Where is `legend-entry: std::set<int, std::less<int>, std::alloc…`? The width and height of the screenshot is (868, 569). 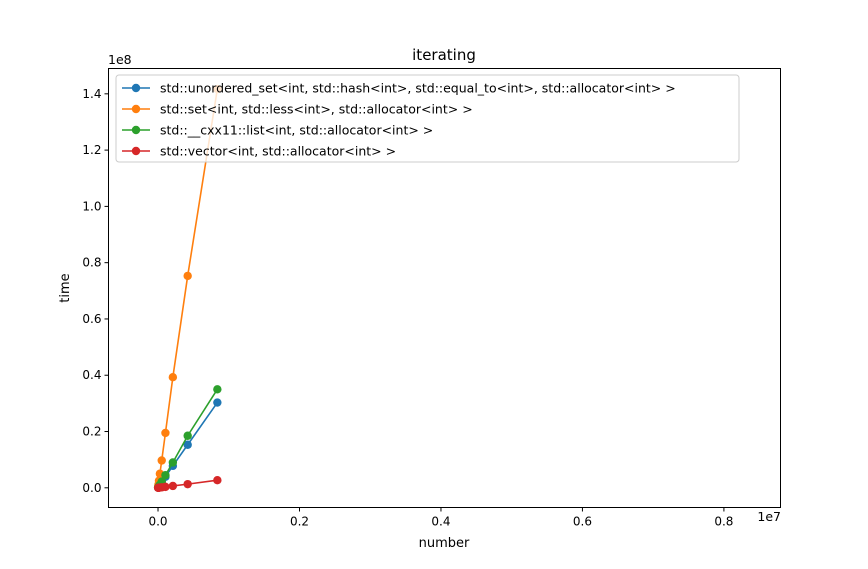
legend-entry: std::set<int, std::less<int>, std::alloc… is located at coordinates (297, 109).